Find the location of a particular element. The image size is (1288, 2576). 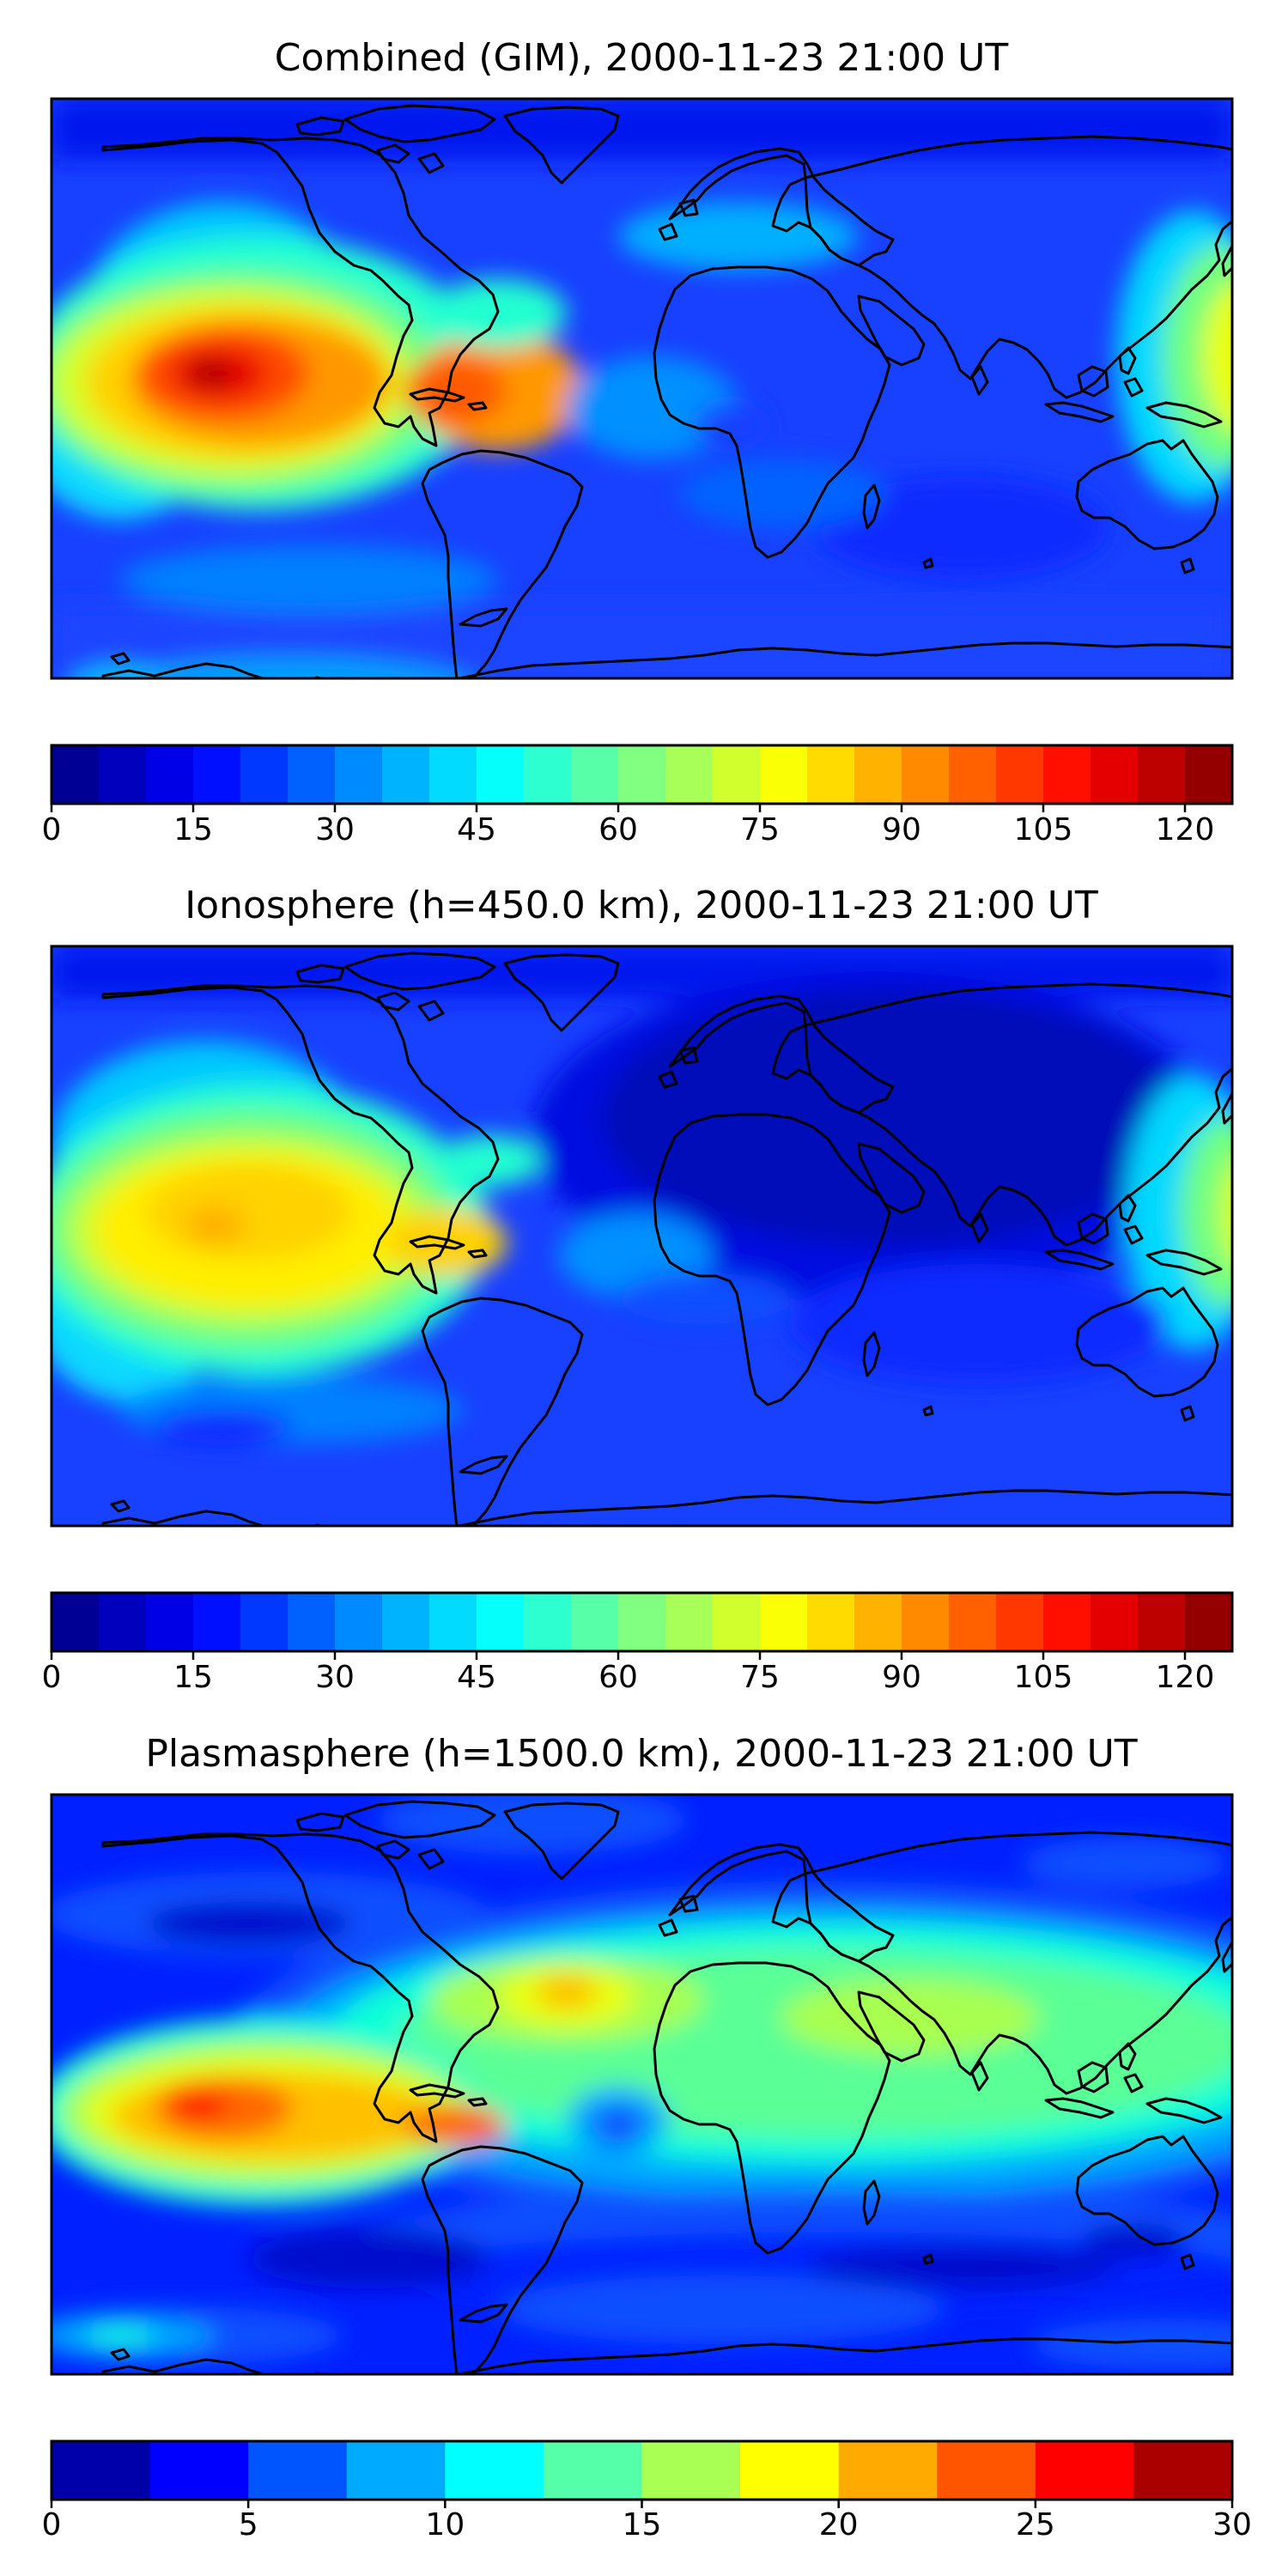

colorbar-tick-label: 5 is located at coordinates (249, 2525).